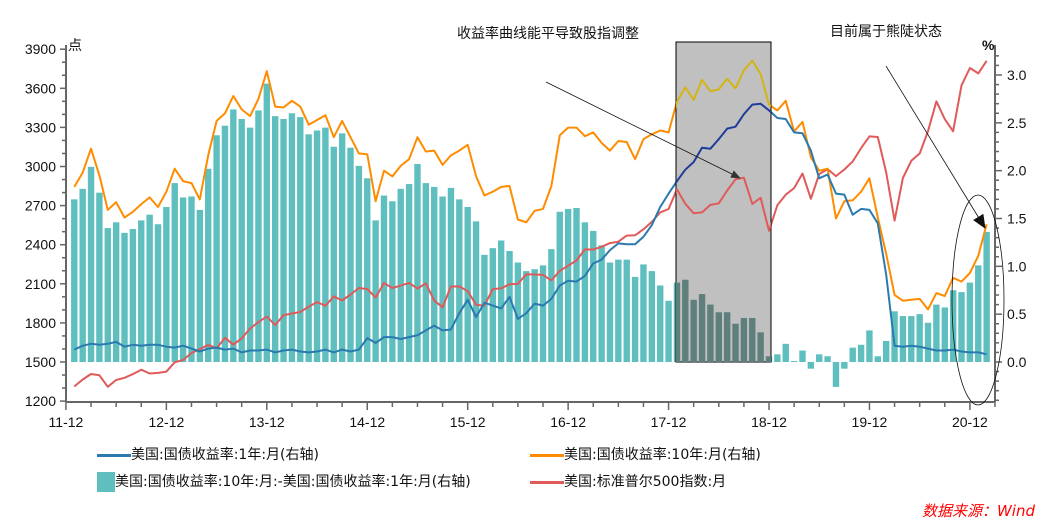 The width and height of the screenshot is (1061, 522). I want to click on x-axis-tick-label: 17-12, so click(669, 422).